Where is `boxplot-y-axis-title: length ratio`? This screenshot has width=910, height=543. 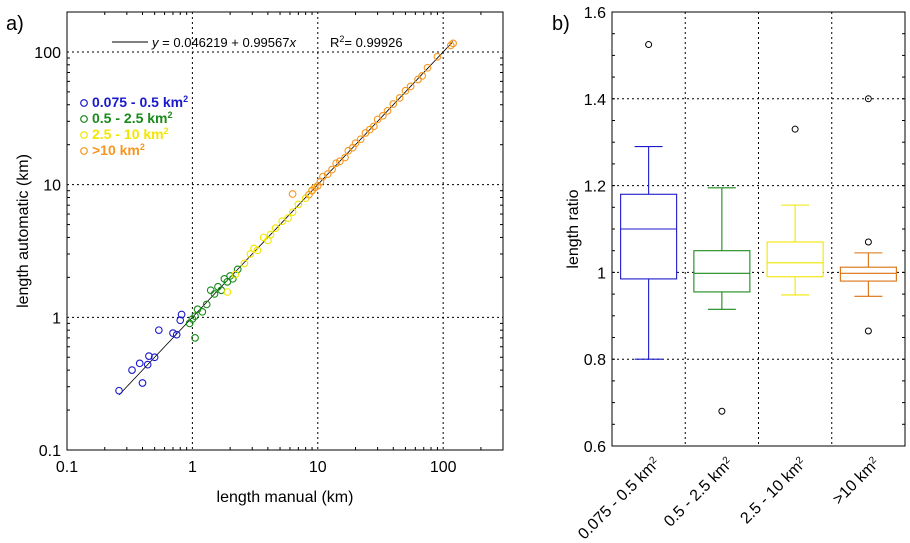 boxplot-y-axis-title: length ratio is located at coordinates (573, 228).